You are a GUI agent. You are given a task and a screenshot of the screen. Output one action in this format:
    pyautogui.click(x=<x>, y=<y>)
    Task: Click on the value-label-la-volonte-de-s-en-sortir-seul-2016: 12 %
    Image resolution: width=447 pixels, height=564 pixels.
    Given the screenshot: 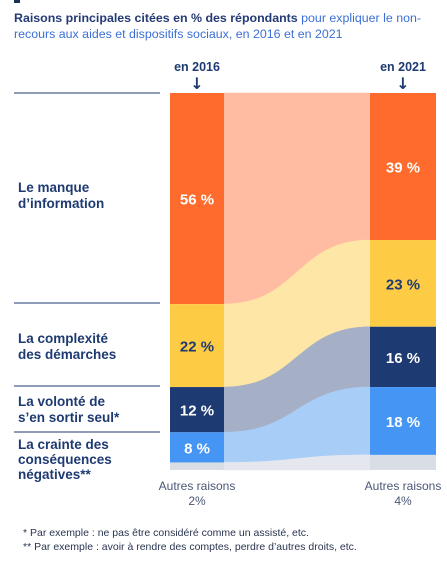 What is the action you would take?
    pyautogui.click(x=197, y=411)
    